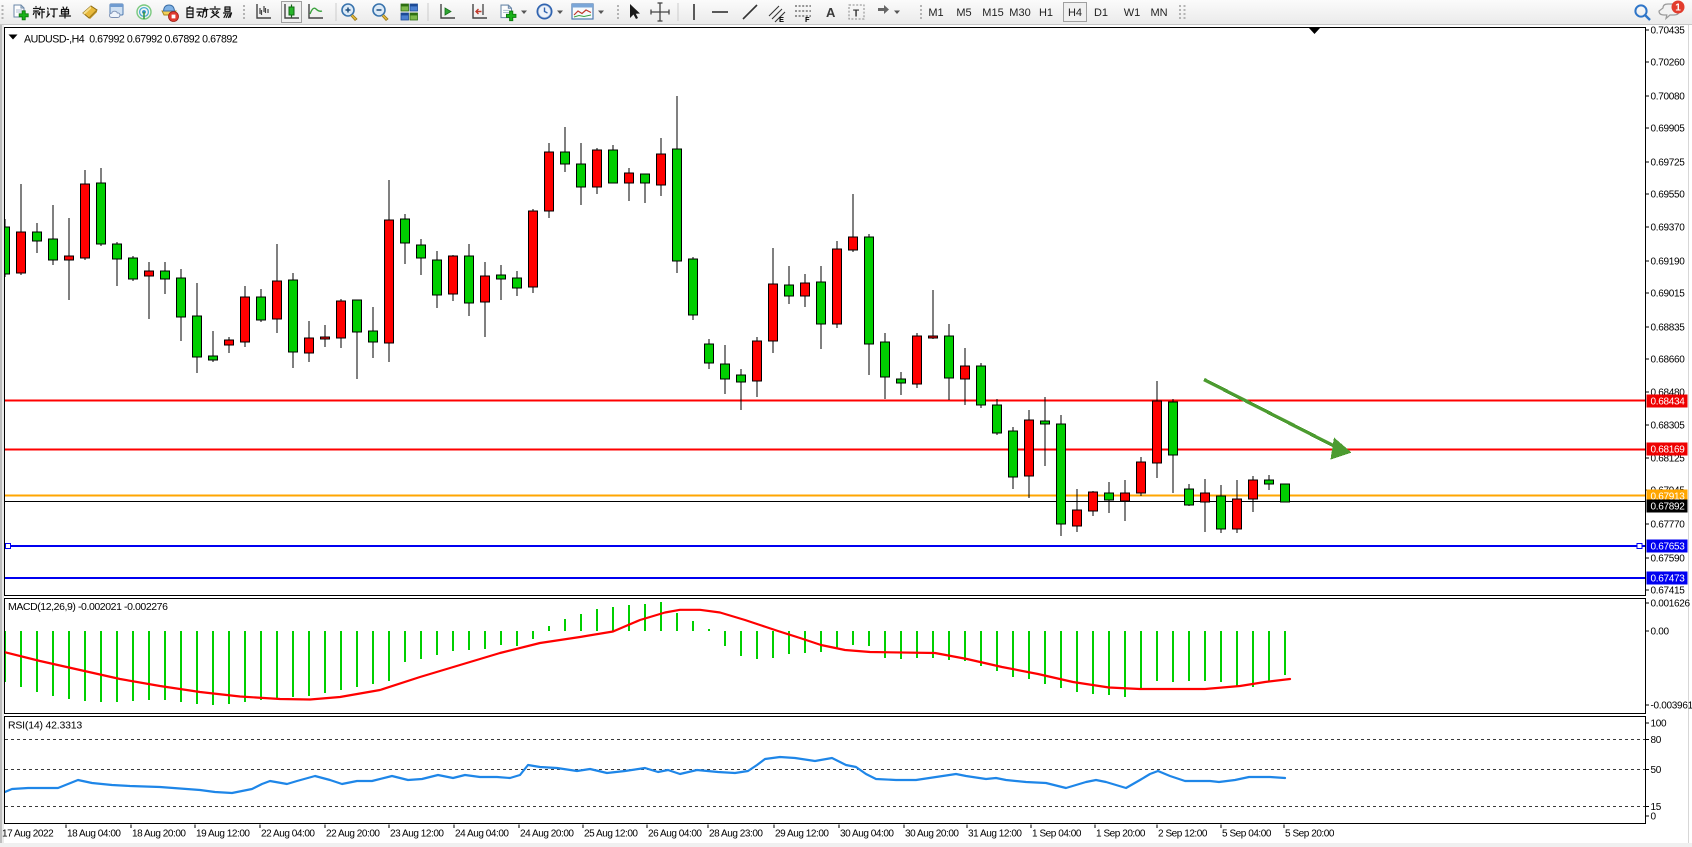 This screenshot has width=1692, height=847. I want to click on svg-text: 100, so click(1659, 724).